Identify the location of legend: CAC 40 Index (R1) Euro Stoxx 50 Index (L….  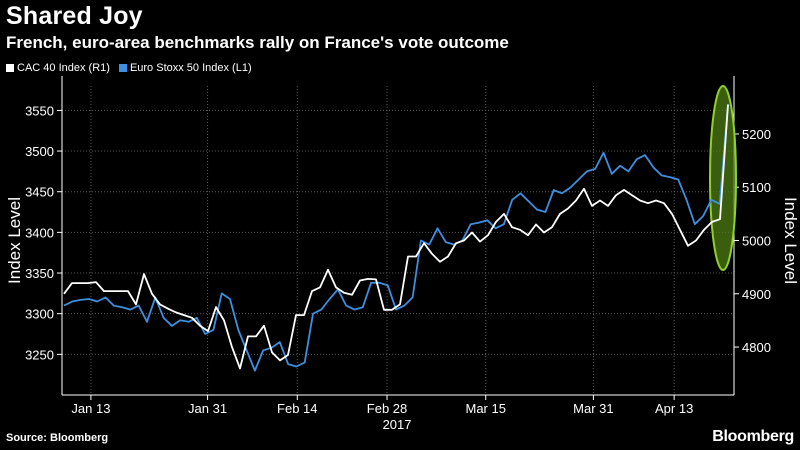
(133, 68).